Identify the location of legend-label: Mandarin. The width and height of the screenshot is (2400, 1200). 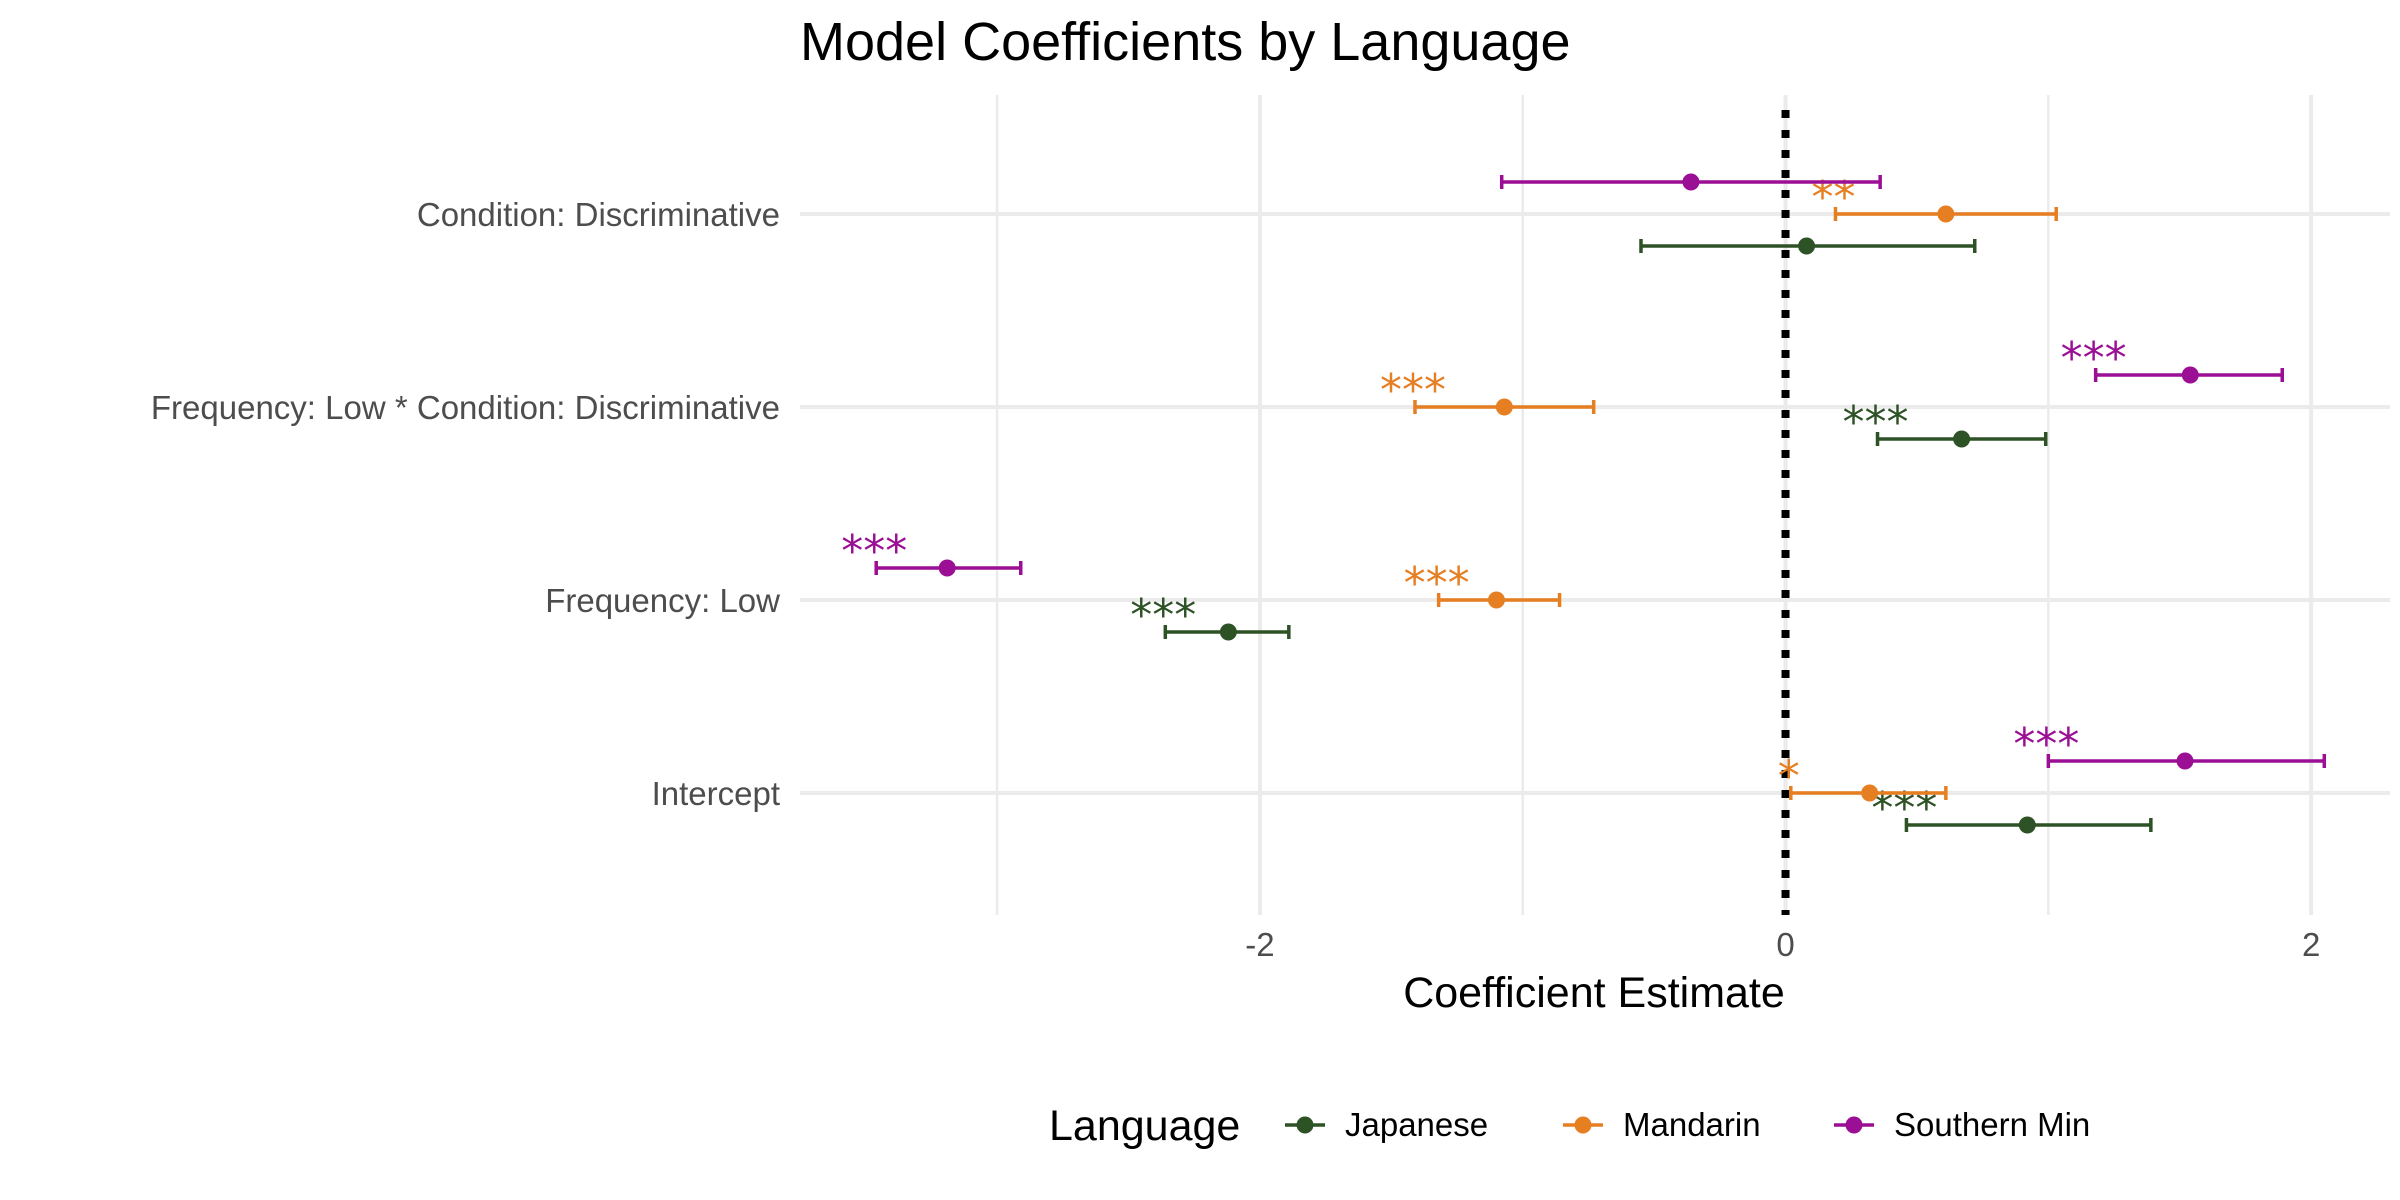
(1692, 1124).